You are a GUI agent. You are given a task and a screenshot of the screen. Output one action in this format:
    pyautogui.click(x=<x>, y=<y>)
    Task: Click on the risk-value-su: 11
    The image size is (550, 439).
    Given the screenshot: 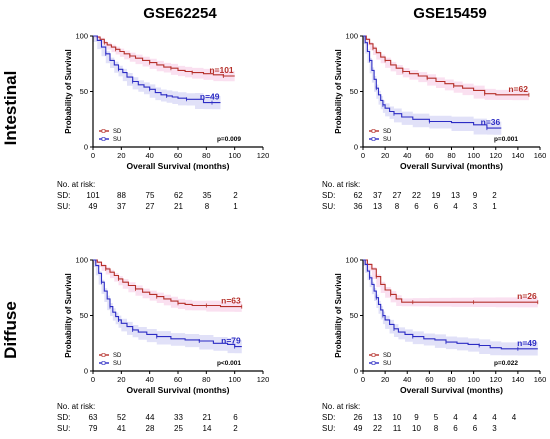 What is the action you would take?
    pyautogui.click(x=397, y=428)
    